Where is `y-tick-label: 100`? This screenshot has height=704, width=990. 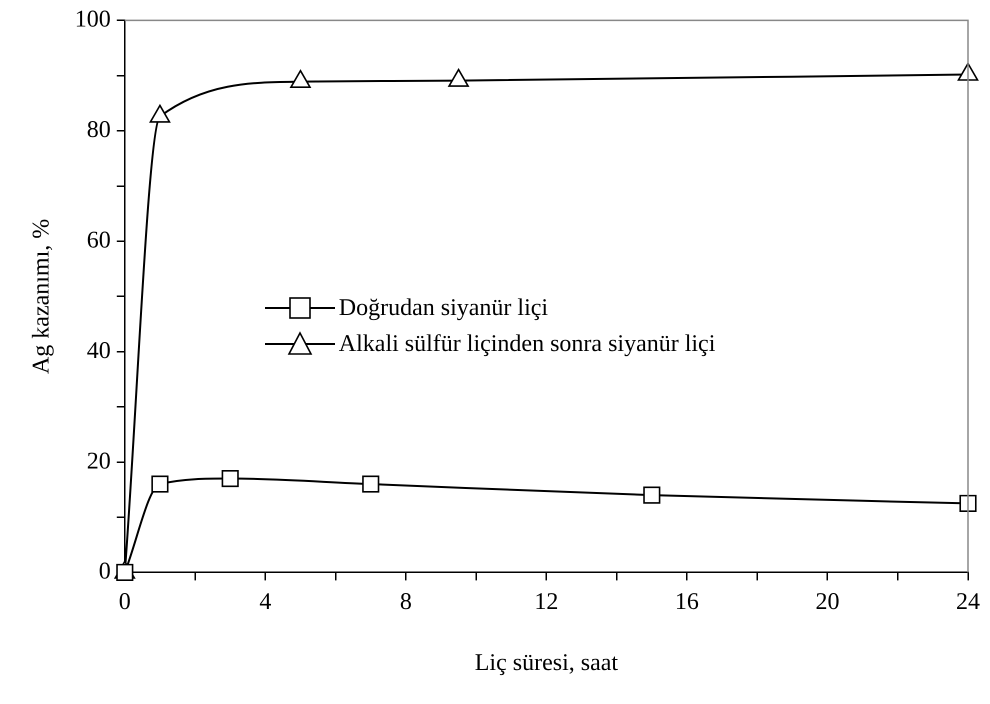
y-tick-label: 100 is located at coordinates (92, 19).